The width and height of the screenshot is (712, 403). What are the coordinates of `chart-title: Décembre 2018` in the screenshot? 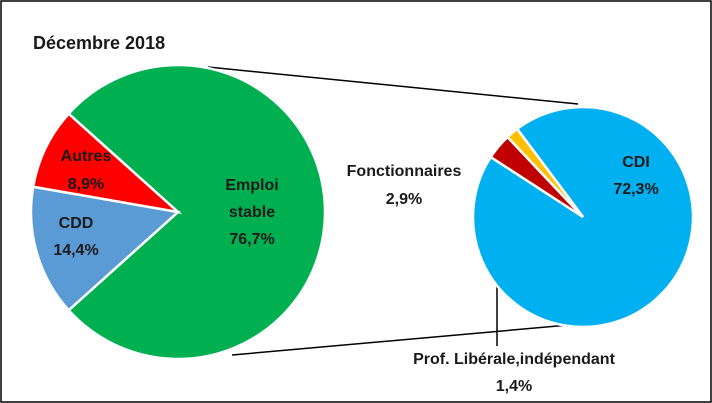 It's located at (99, 43).